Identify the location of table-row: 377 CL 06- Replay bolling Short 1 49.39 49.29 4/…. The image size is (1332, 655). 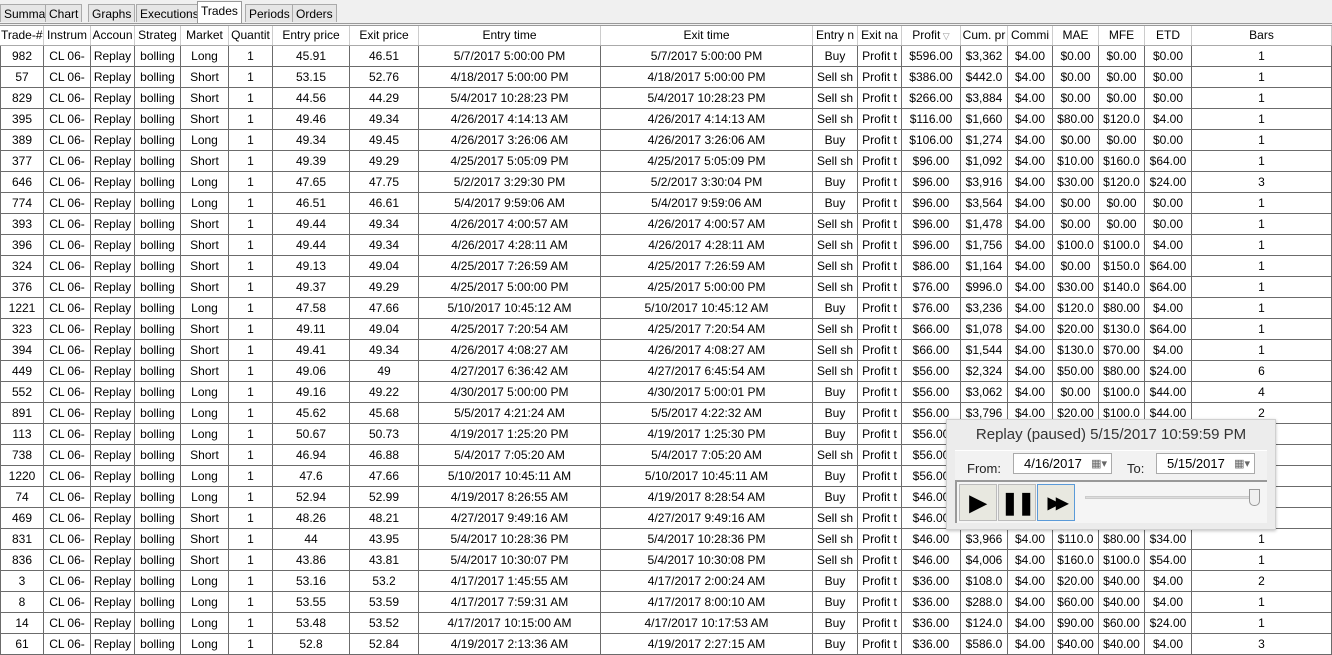
(666, 160).